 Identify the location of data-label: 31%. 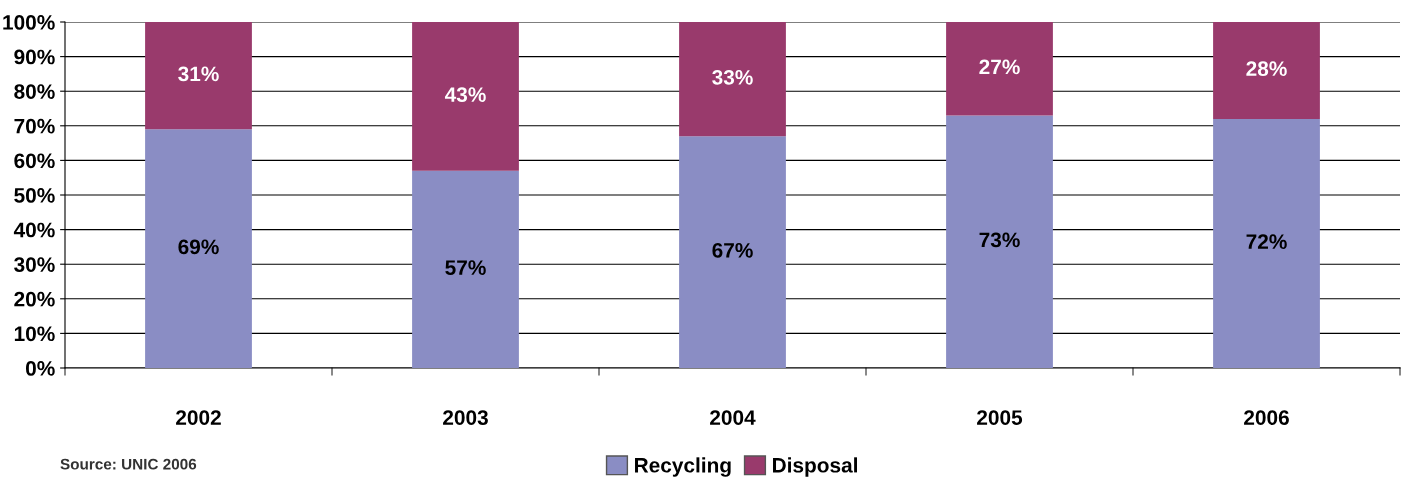
(198, 74).